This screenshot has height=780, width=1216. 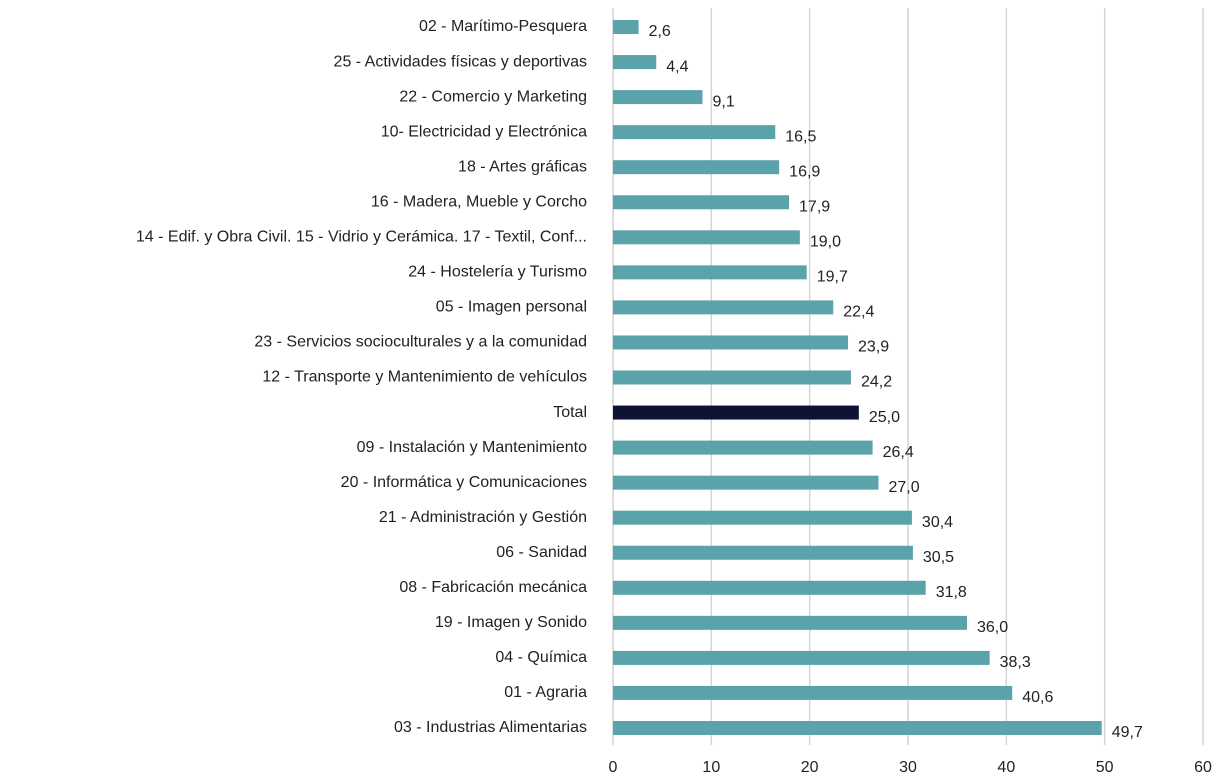 I want to click on x-tick-label: 30, so click(x=908, y=767).